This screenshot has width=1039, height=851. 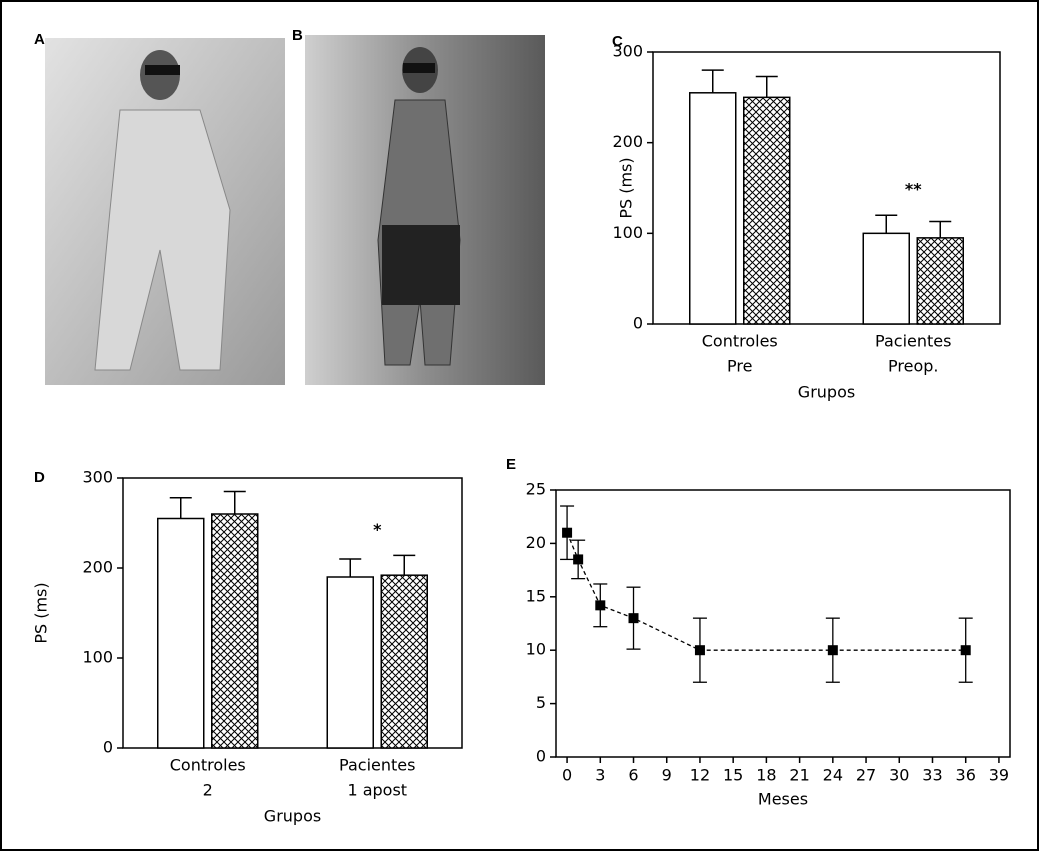 What do you see at coordinates (39, 477) in the screenshot?
I see `panel-label: D` at bounding box center [39, 477].